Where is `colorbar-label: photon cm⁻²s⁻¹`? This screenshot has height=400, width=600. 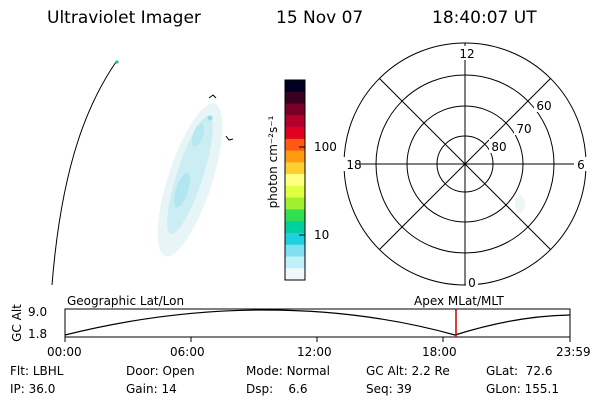
colorbar-label: photon cm⁻²s⁻¹ is located at coordinates (273, 162).